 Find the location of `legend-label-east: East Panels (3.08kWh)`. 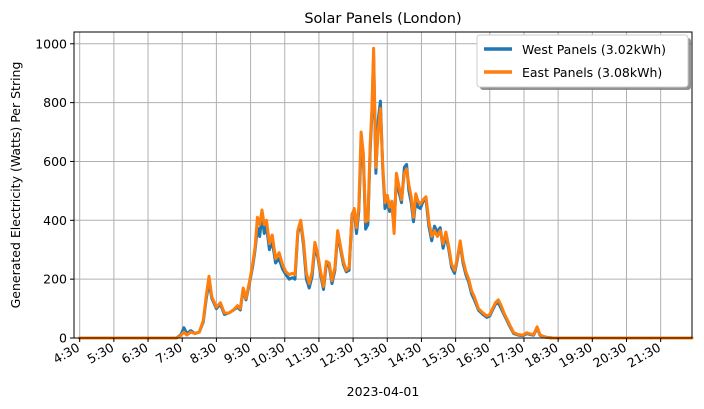

legend-label-east: East Panels (3.08kWh) is located at coordinates (592, 72).